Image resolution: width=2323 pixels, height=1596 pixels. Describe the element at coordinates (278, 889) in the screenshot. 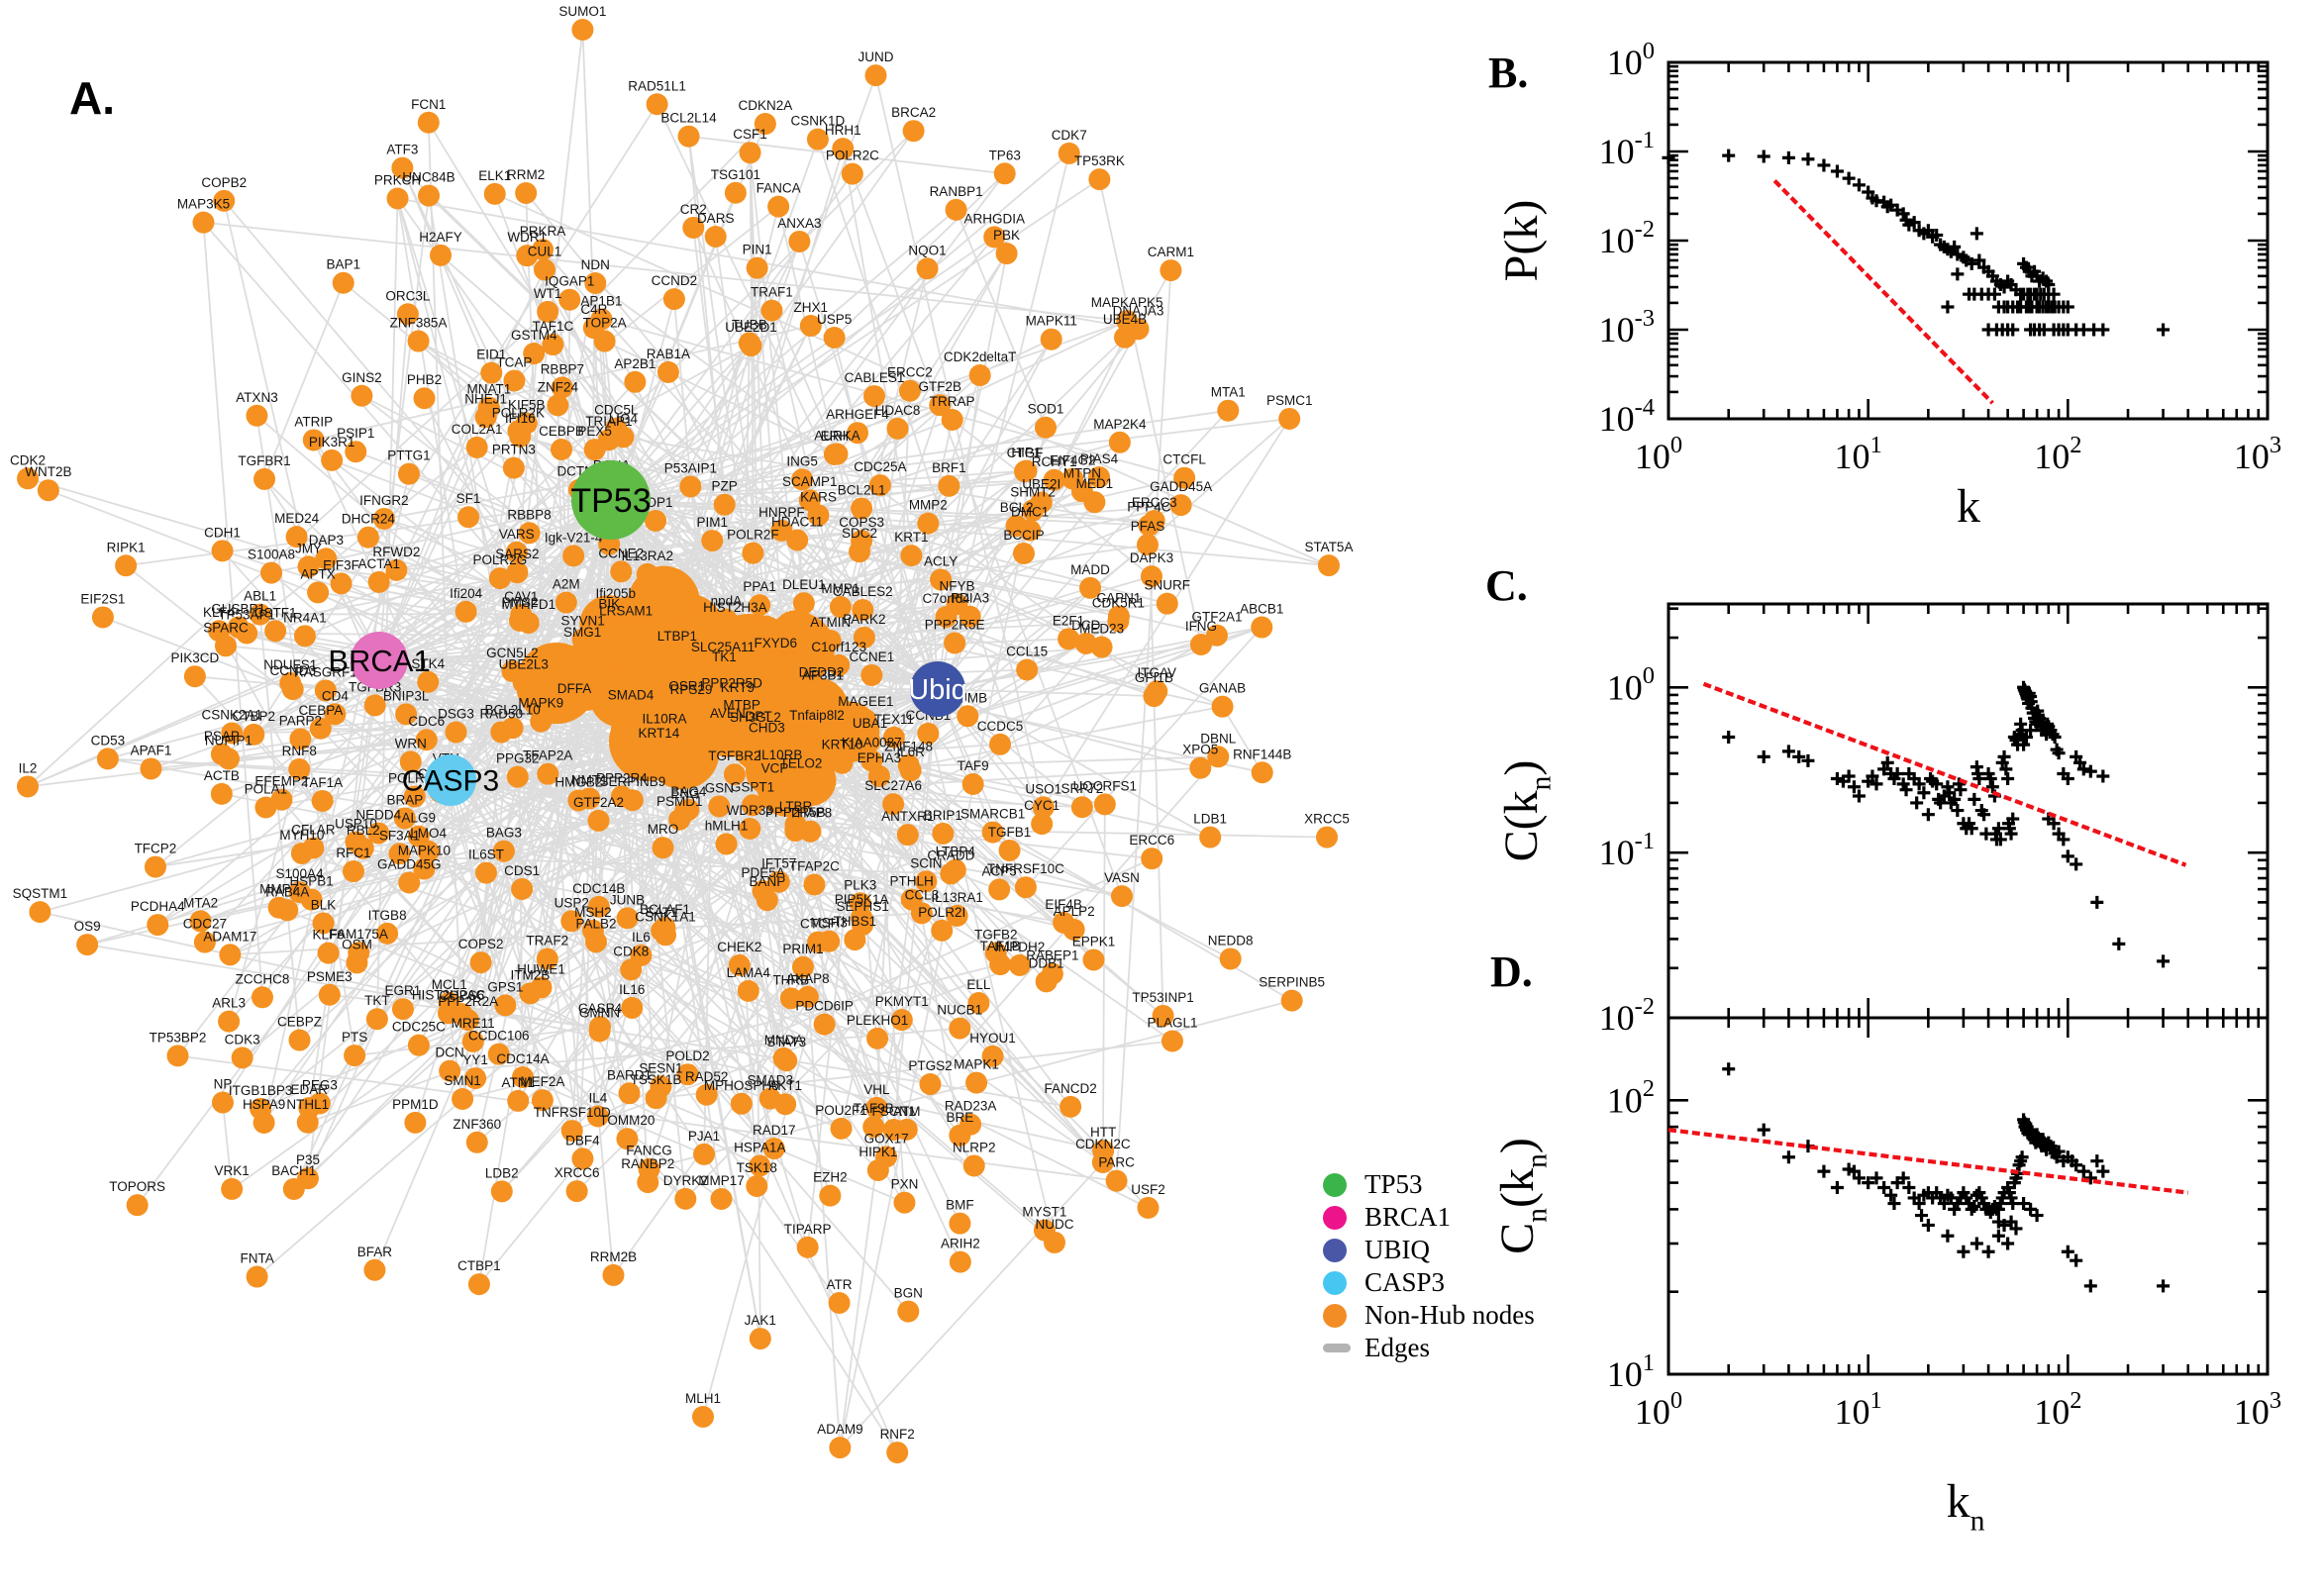

I see `node-label: MMP7` at that location.